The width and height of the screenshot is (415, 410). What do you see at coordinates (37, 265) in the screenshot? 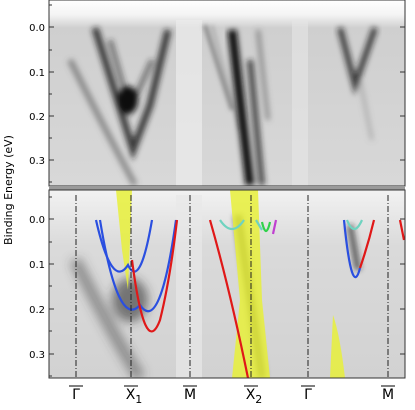
I see `y-tick-label-bottom-1: 0.1` at bounding box center [37, 265].